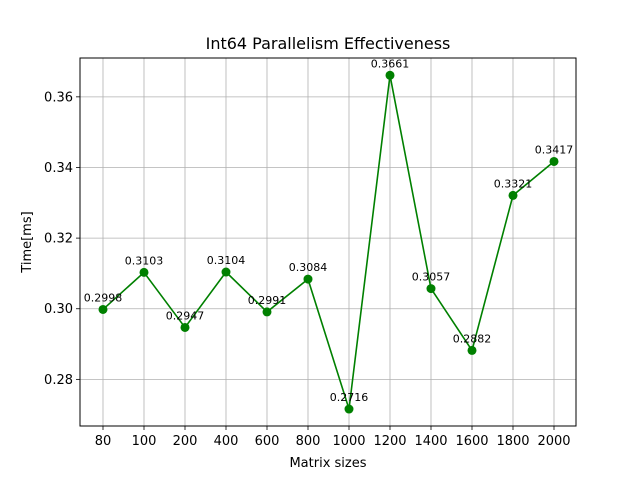 Image resolution: width=640 pixels, height=480 pixels. What do you see at coordinates (267, 441) in the screenshot?
I see `x-tick-label: 600` at bounding box center [267, 441].